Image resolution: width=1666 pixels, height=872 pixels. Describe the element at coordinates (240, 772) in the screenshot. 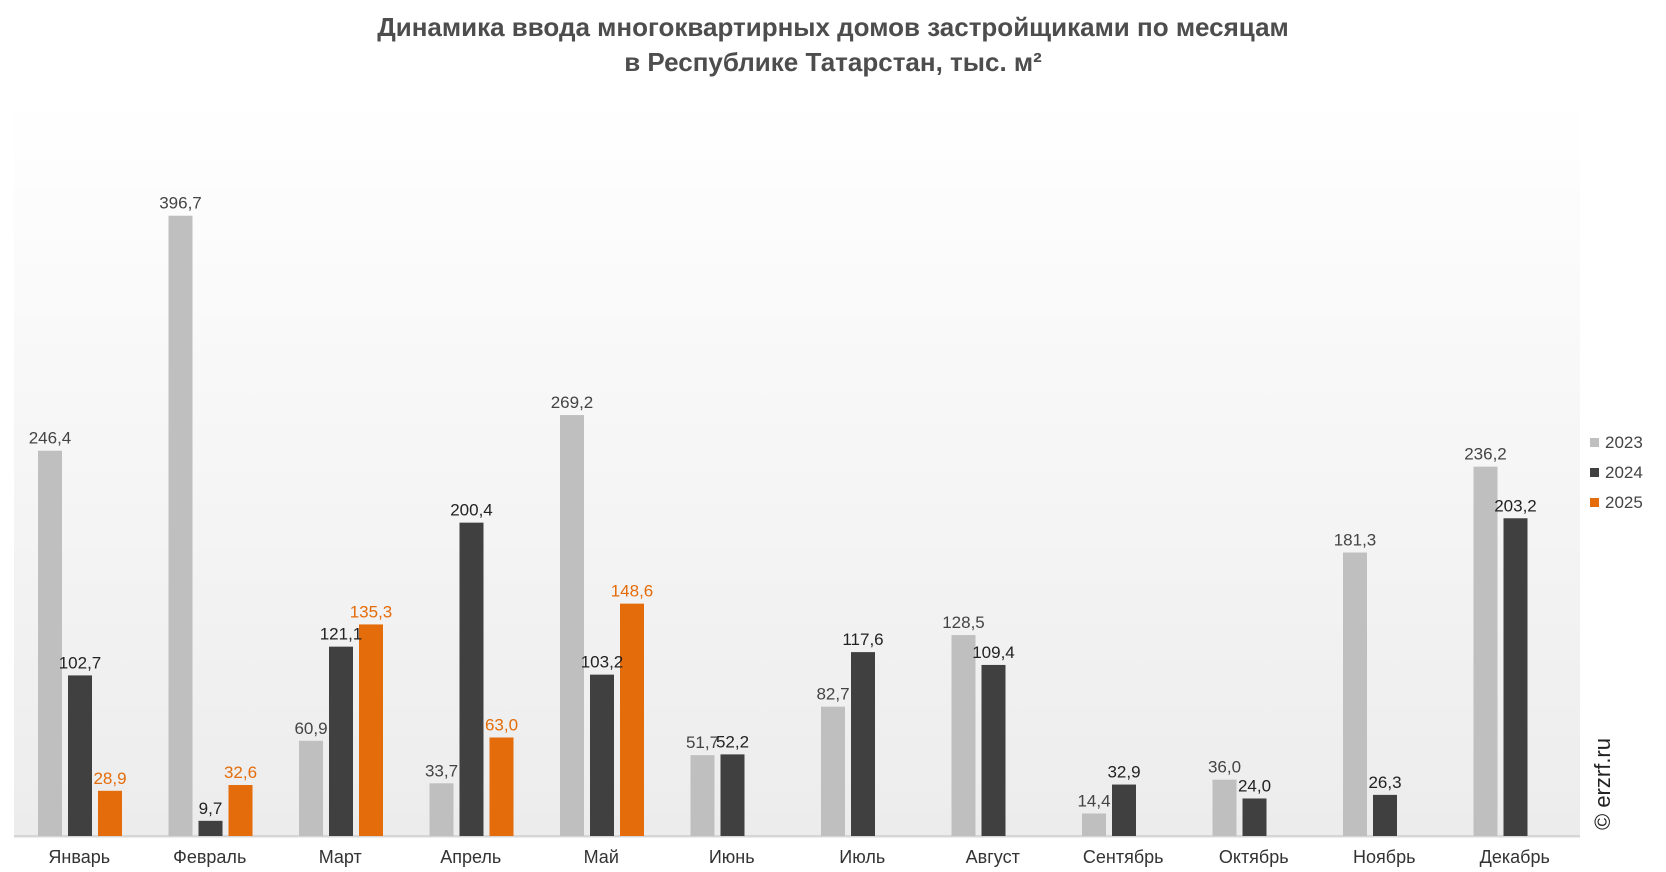

I see `value-label-2025-2: 32,6` at that location.